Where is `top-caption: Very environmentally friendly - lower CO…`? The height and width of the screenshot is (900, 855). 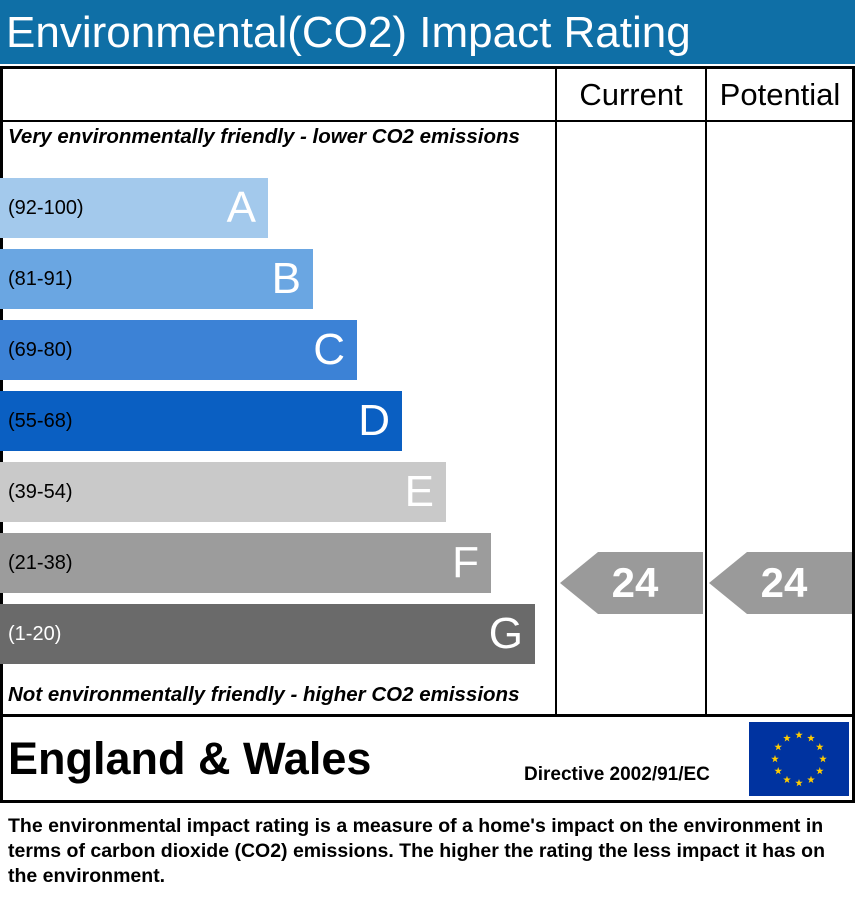 top-caption: Very environmentally friendly - lower CO… is located at coordinates (264, 136).